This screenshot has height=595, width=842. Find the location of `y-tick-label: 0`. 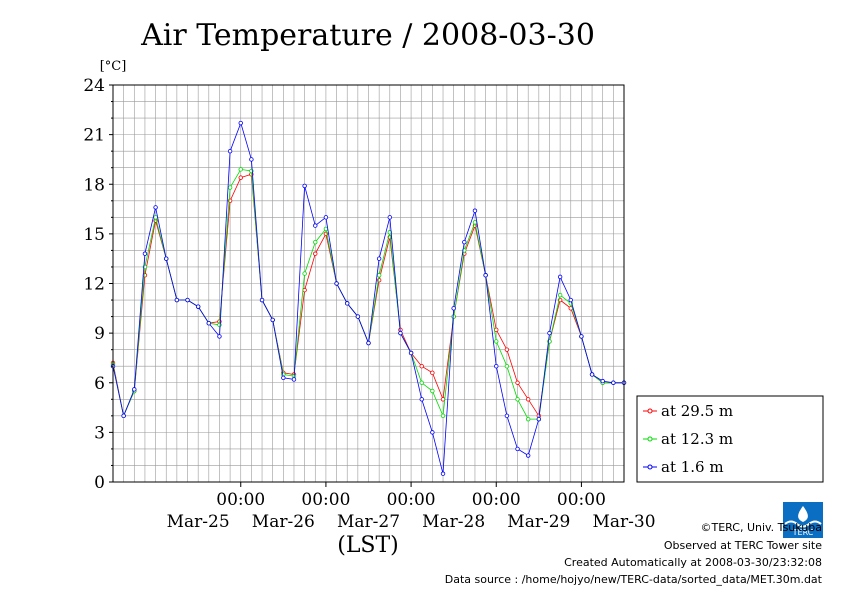

y-tick-label: 0 is located at coordinates (99, 483).